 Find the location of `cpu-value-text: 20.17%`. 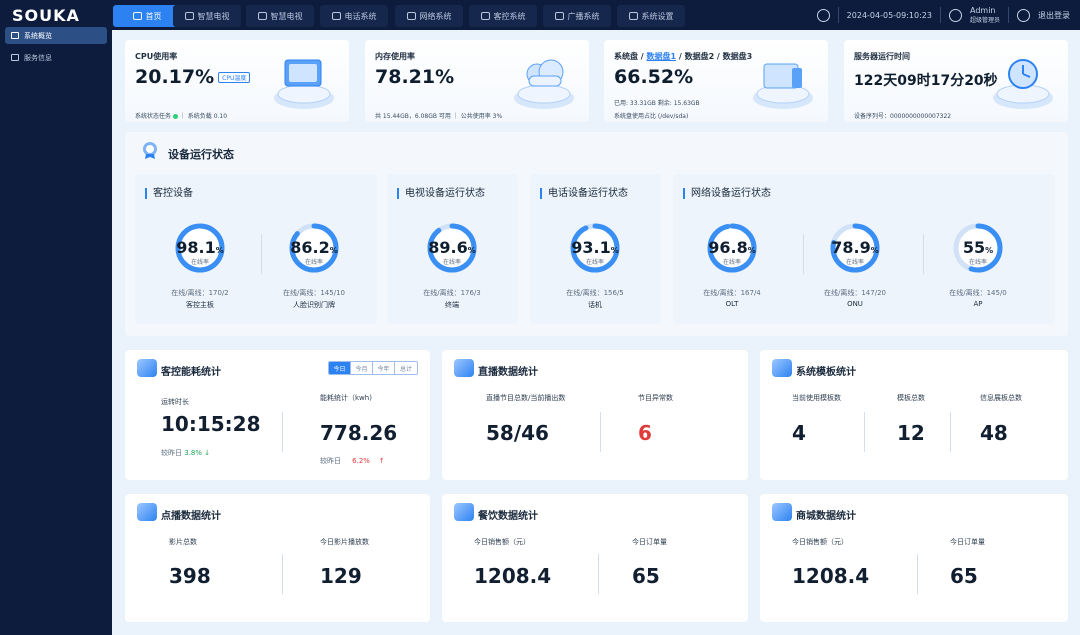

cpu-value-text: 20.17% is located at coordinates (175, 77).